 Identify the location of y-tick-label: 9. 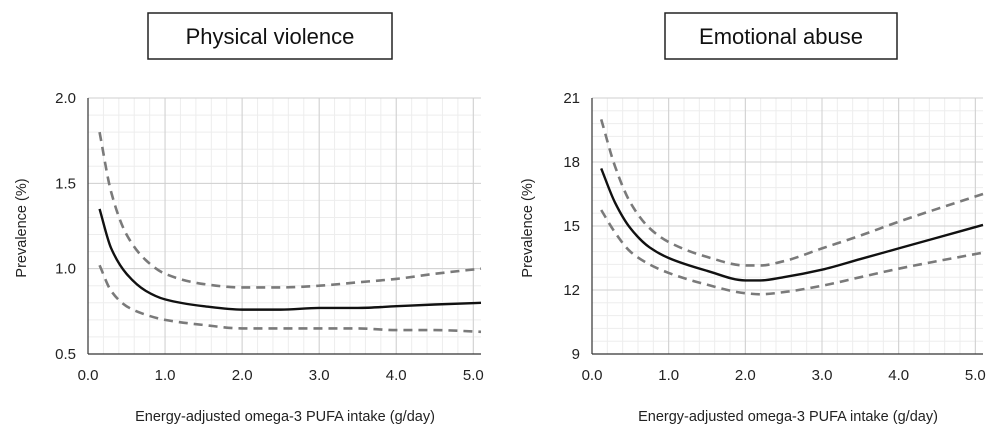
(576, 354).